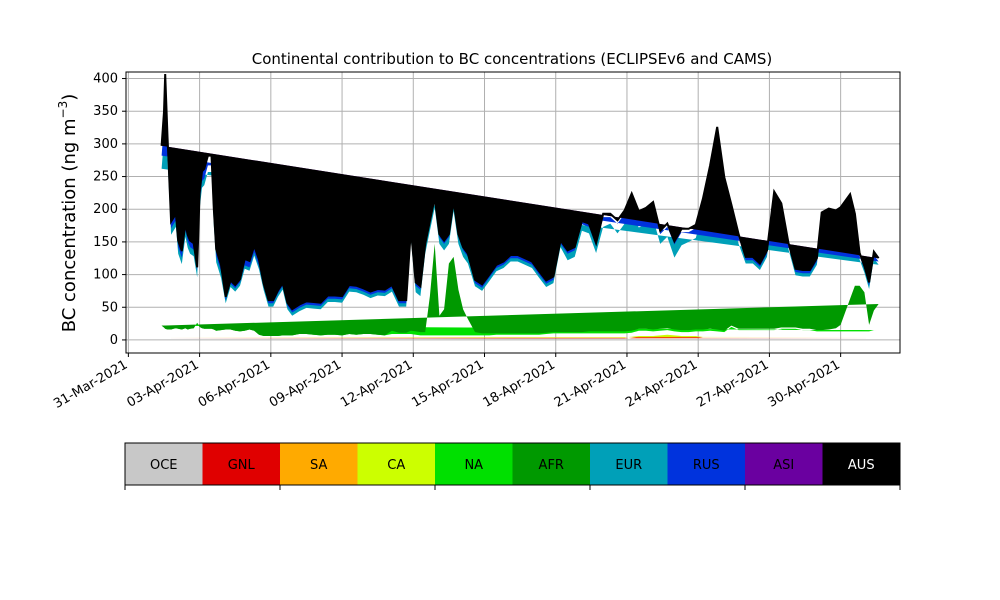 The image size is (1000, 600). Describe the element at coordinates (105, 144) in the screenshot. I see `y-tick-label: 300` at that location.